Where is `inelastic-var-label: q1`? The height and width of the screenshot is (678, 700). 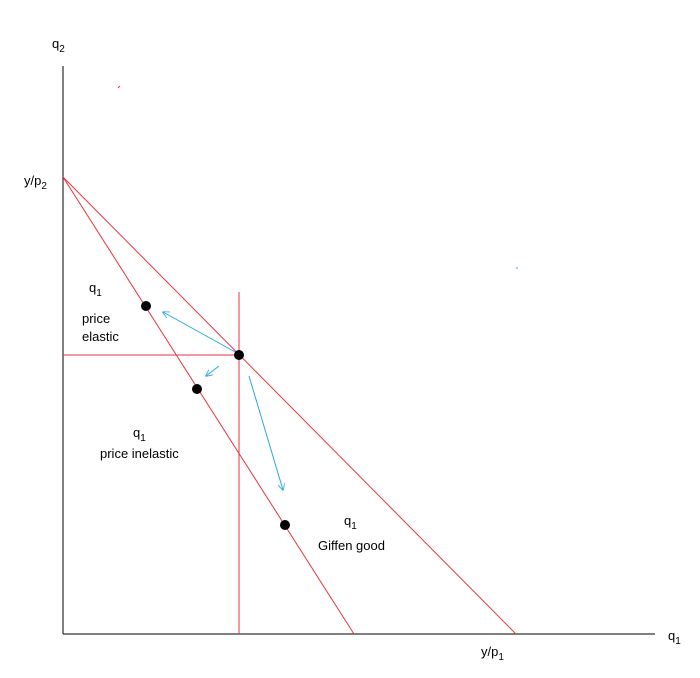
inelastic-var-label: q1 is located at coordinates (139, 434).